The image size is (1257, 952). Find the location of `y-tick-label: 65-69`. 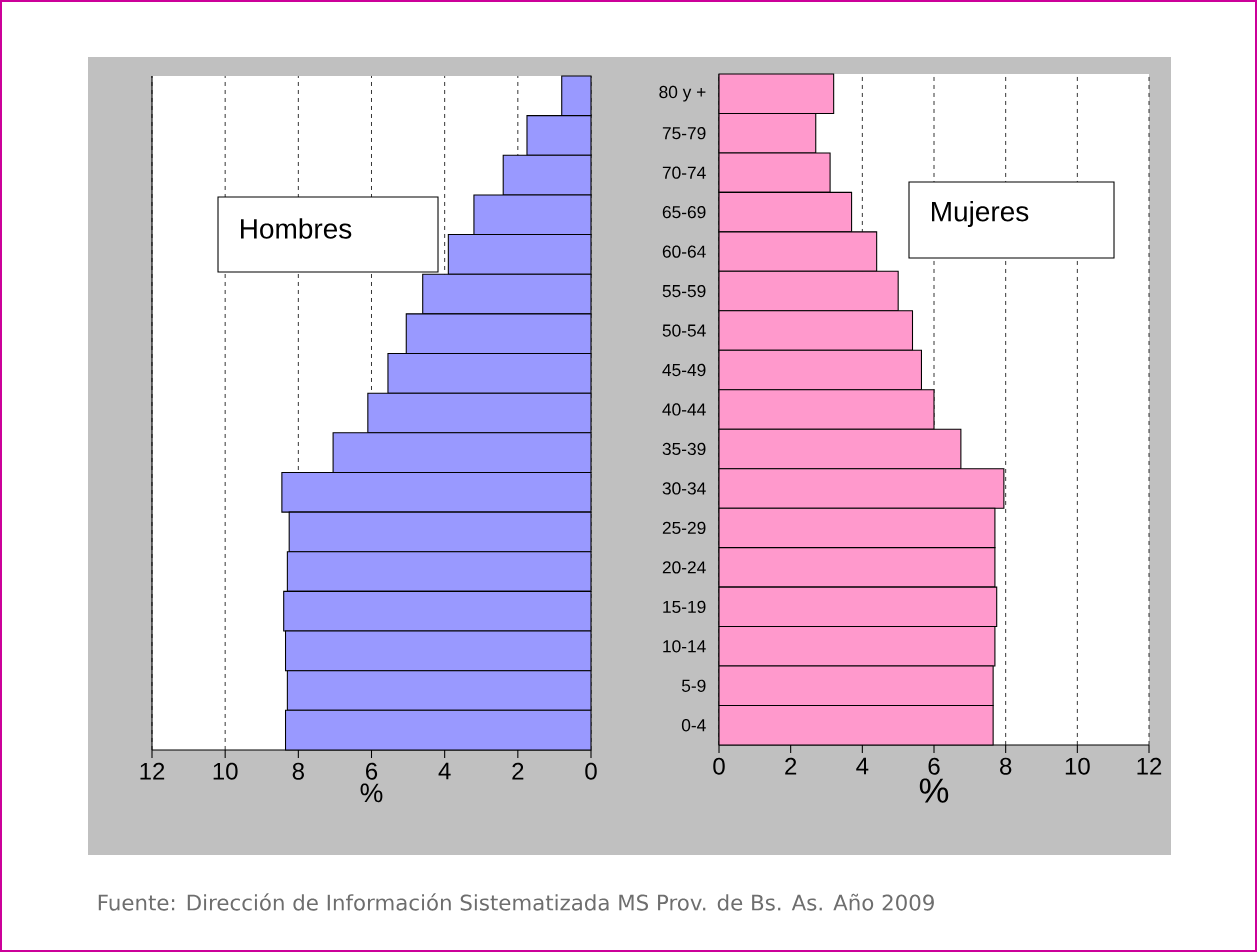

y-tick-label: 65-69 is located at coordinates (684, 212).